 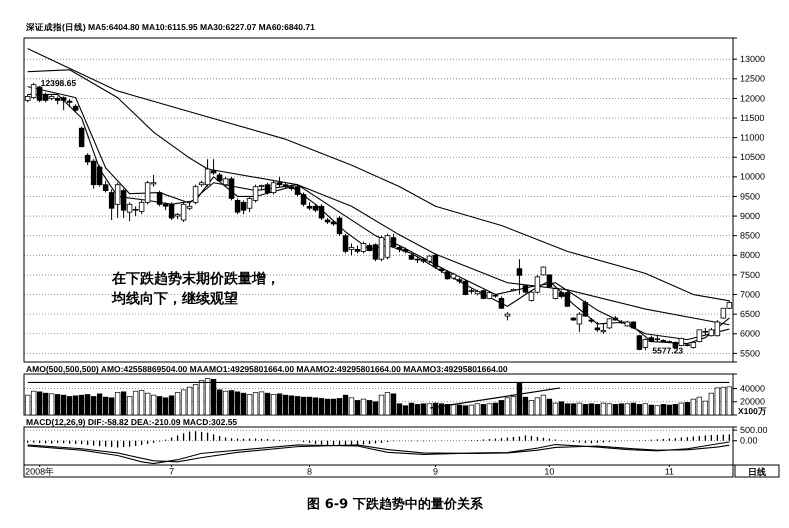 What do you see at coordinates (171, 471) in the screenshot?
I see `x-tick-label: 7` at bounding box center [171, 471].